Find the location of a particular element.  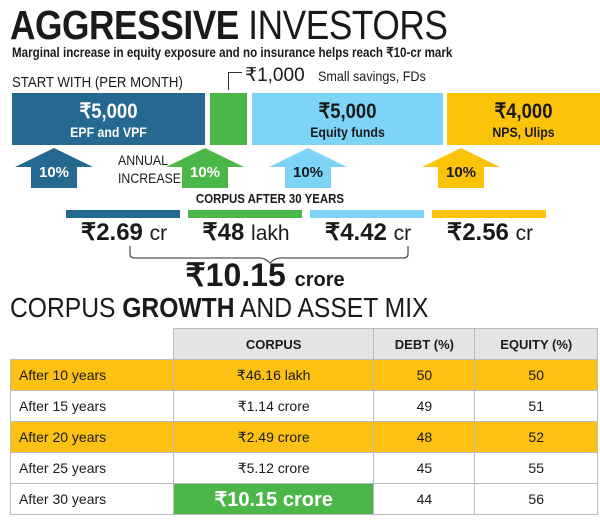

nps-corpus: ₹2.56 cr is located at coordinates (490, 232).